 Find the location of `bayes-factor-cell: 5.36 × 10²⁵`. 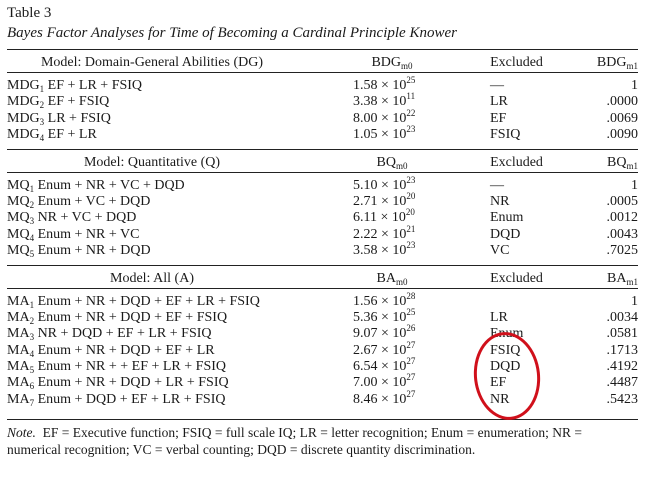

bayes-factor-cell: 5.36 × 10²⁵ is located at coordinates (384, 316).